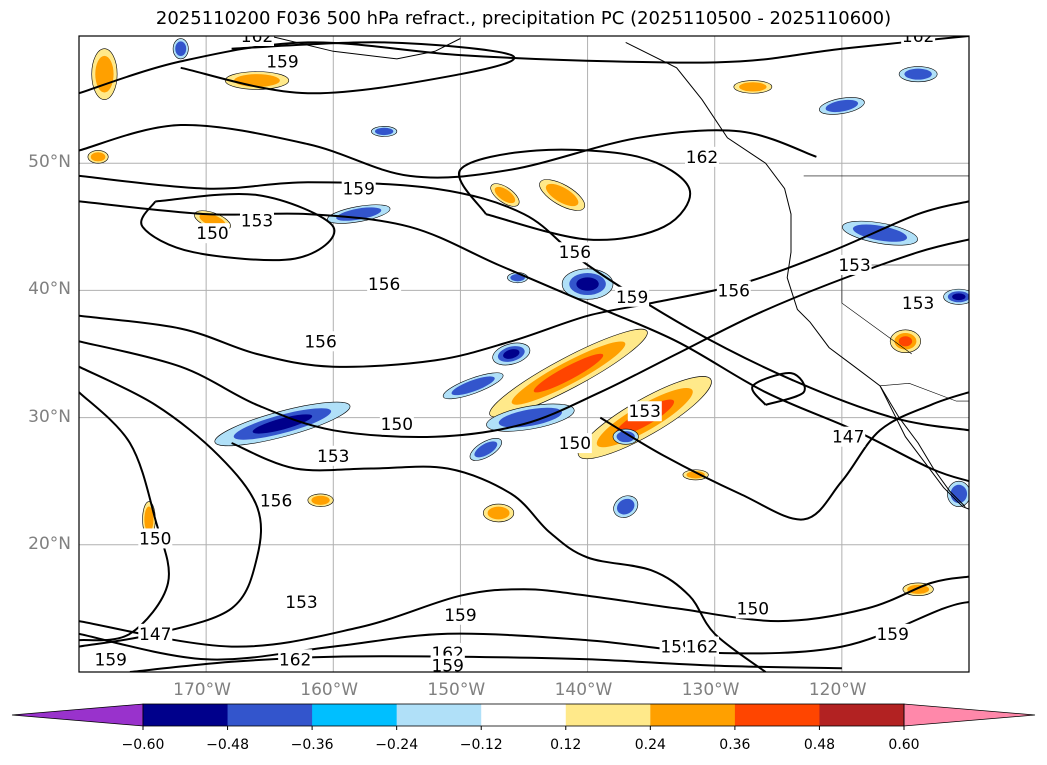 This screenshot has height=765, width=1047. What do you see at coordinates (397, 745) in the screenshot?
I see `colorbar-tick-label: −0.24` at bounding box center [397, 745].